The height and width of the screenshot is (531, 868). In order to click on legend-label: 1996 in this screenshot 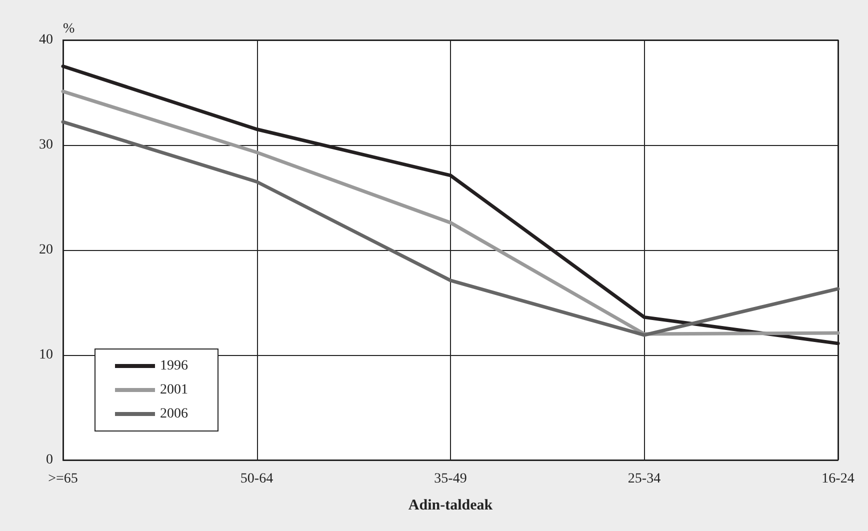, I will do `click(174, 366)`.